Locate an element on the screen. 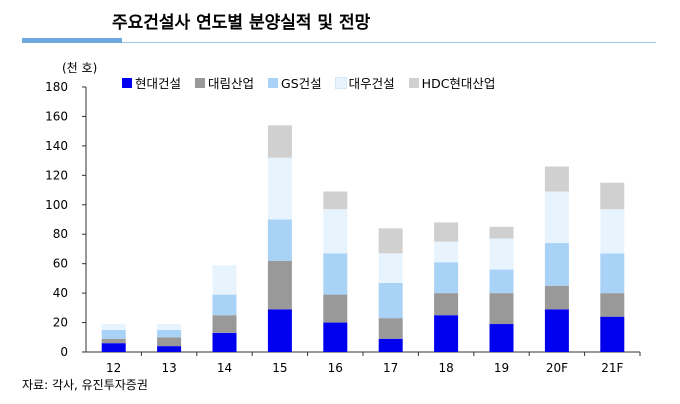  x-tick-label: 12 is located at coordinates (113, 368).